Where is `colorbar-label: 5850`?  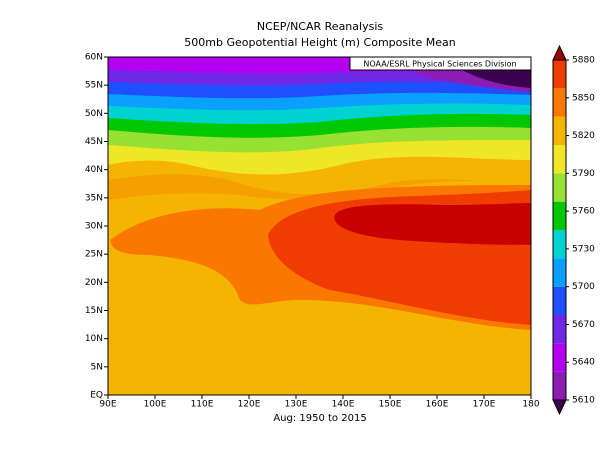 colorbar-label: 5850 is located at coordinates (583, 98).